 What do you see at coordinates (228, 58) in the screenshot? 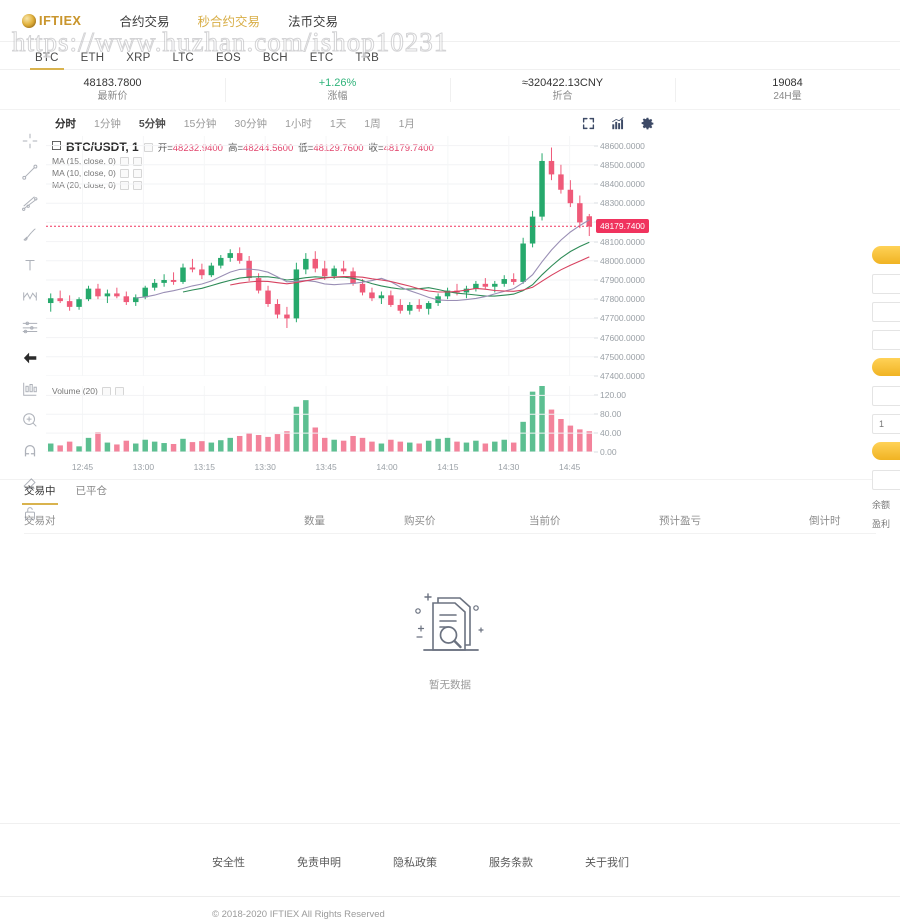
I see `coin-tab-eos: EOS` at bounding box center [228, 58].